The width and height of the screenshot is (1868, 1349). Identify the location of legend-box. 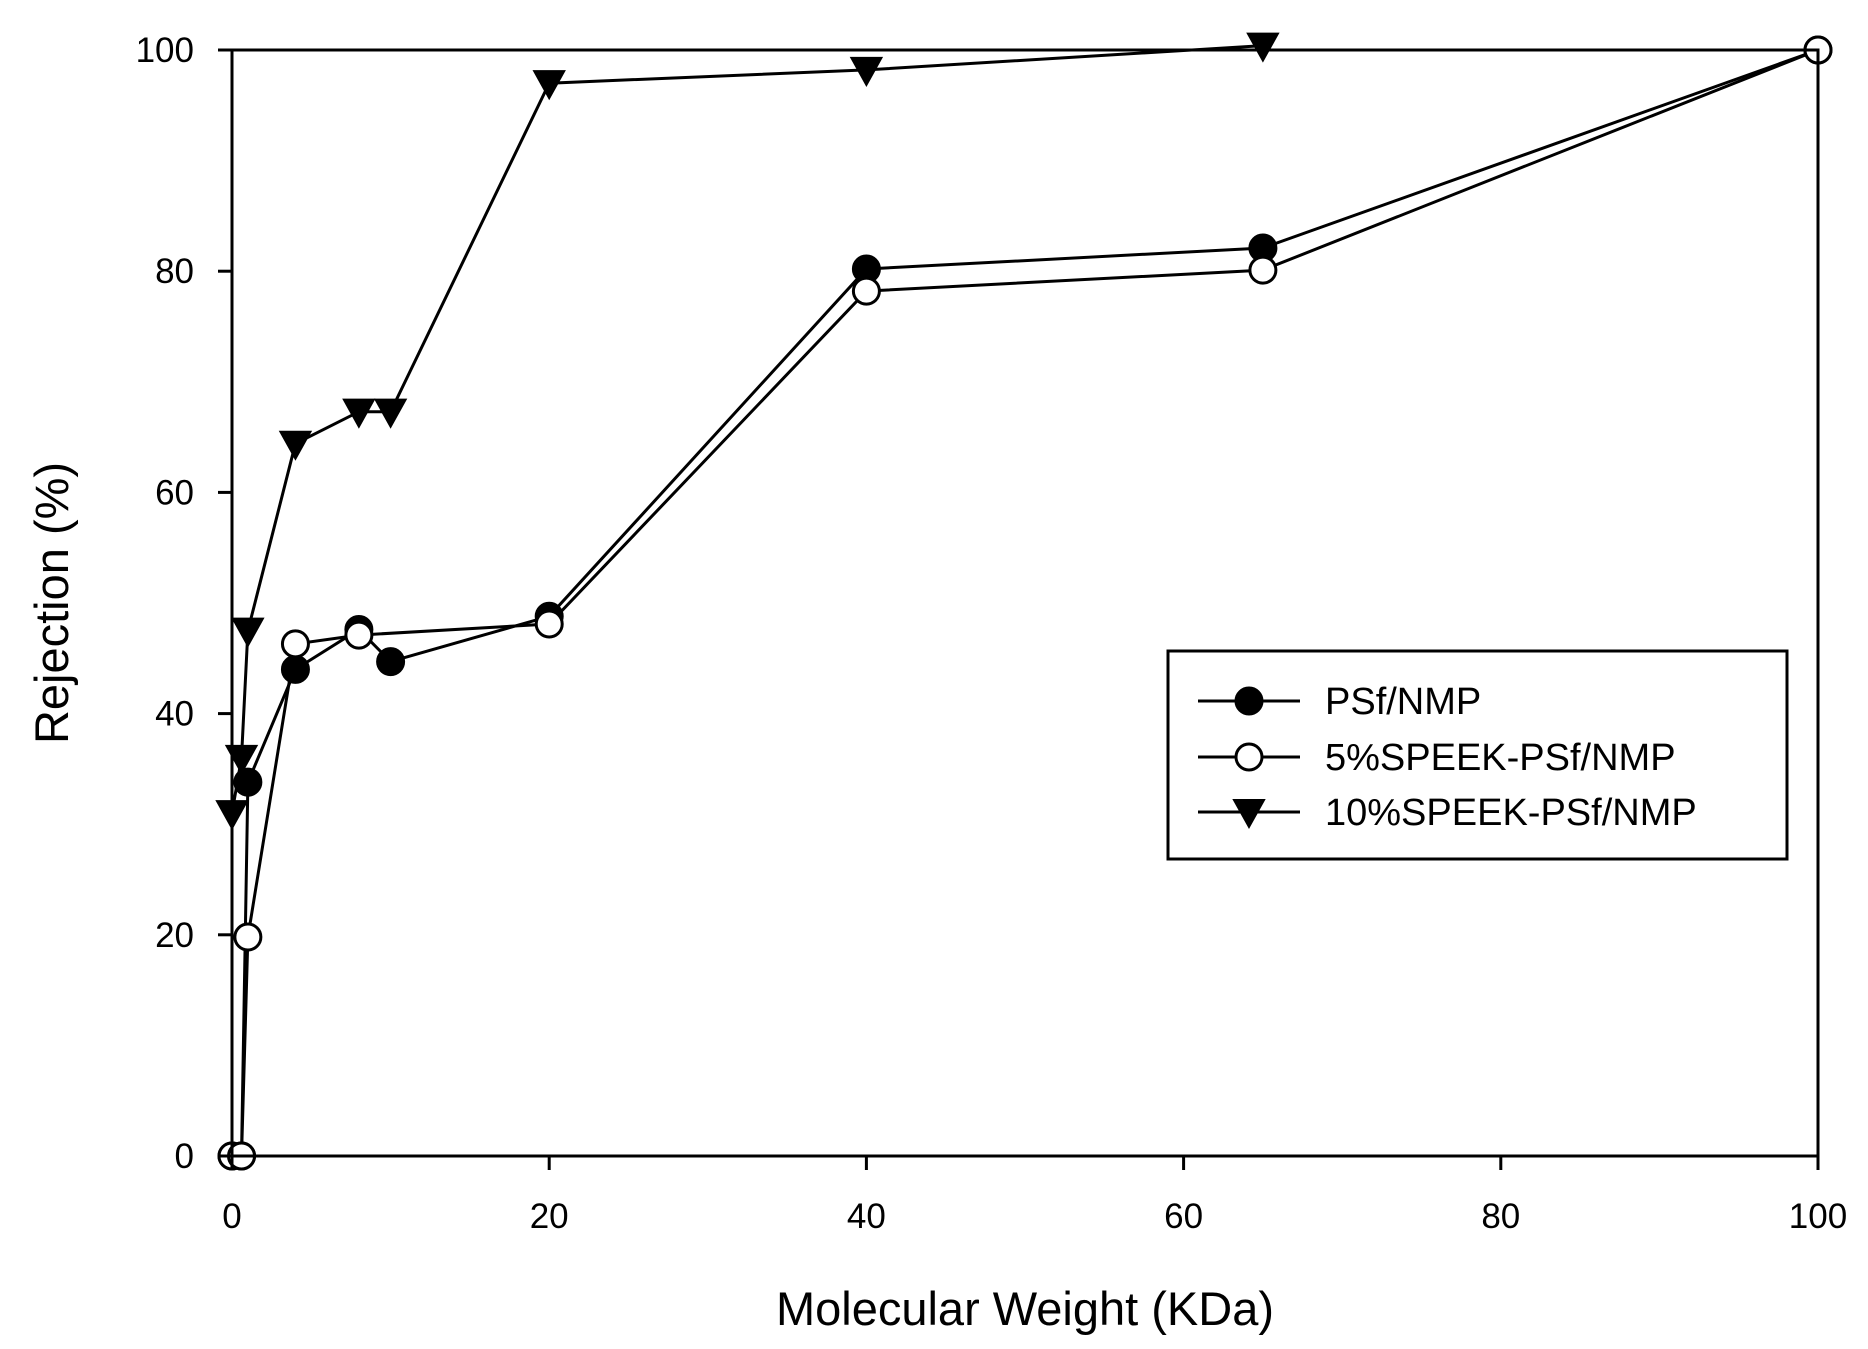
(1477, 755).